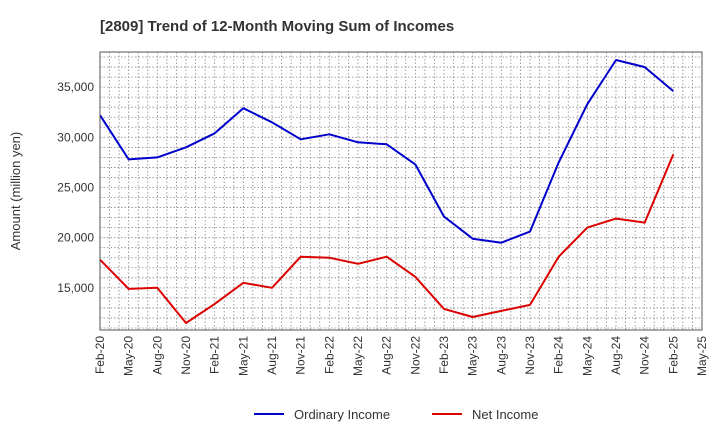 This screenshot has width=720, height=440. What do you see at coordinates (587, 356) in the screenshot?
I see `x-tick-label: May-24` at bounding box center [587, 356].